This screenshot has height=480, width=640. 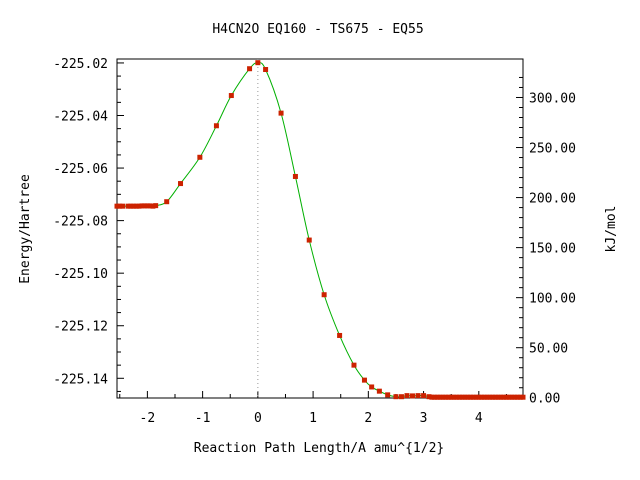 What do you see at coordinates (80, 64) in the screenshot?
I see `y-tick-label: -225.02` at bounding box center [80, 64].